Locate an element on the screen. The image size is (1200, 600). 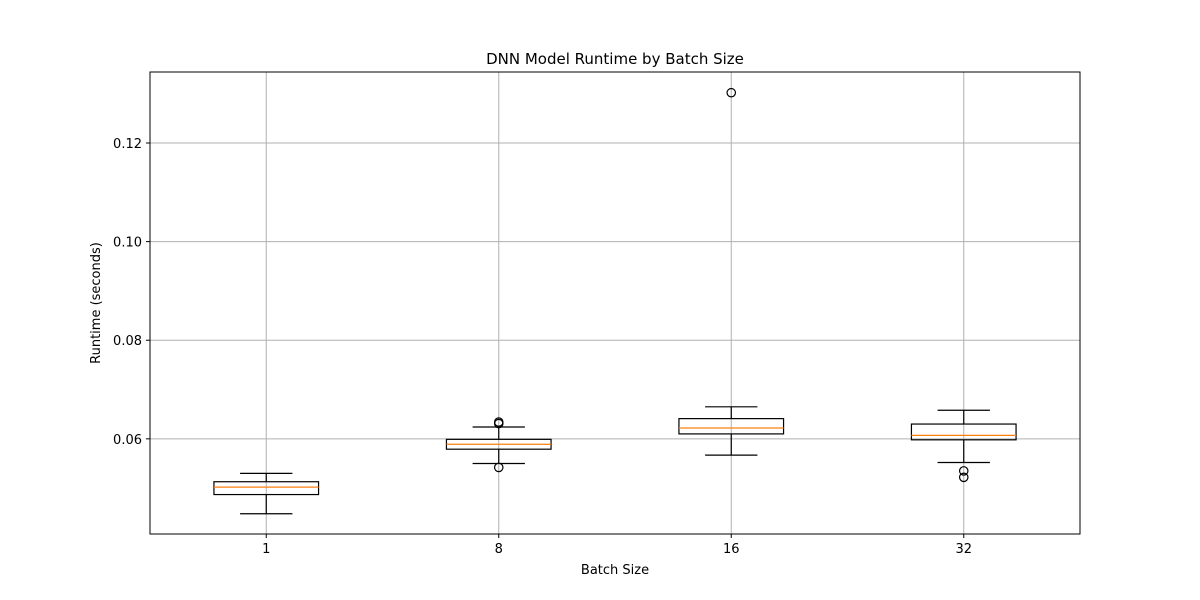
y-tick-label: 0.08 is located at coordinates (127, 341).